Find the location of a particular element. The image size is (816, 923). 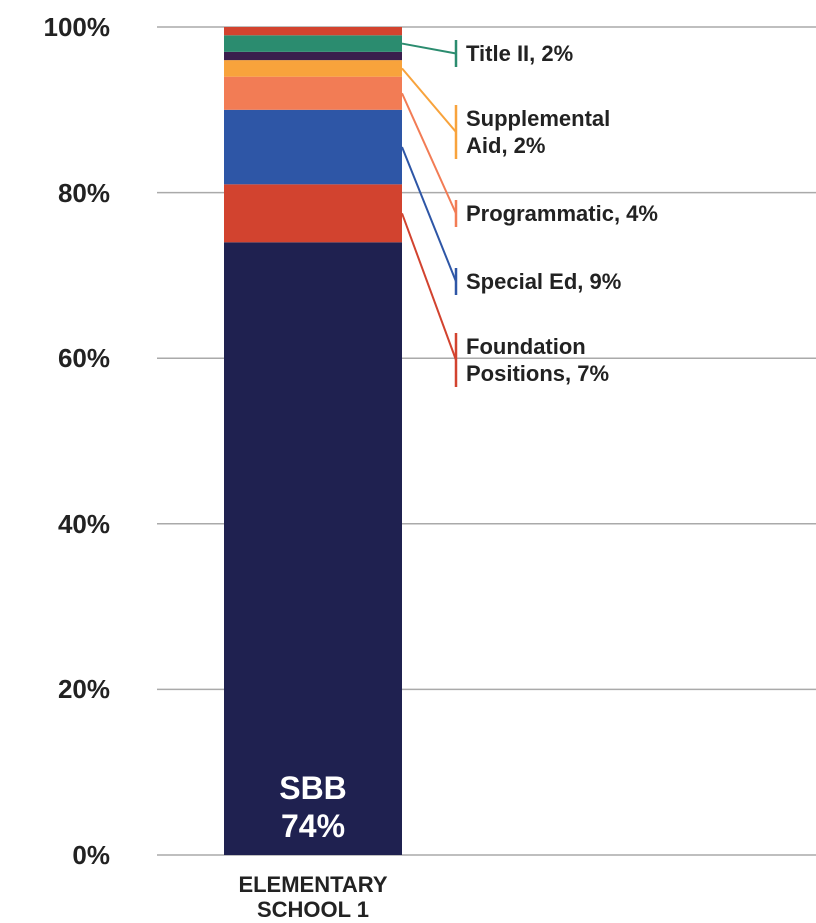

y-tick-label: 40% is located at coordinates (83, 523).